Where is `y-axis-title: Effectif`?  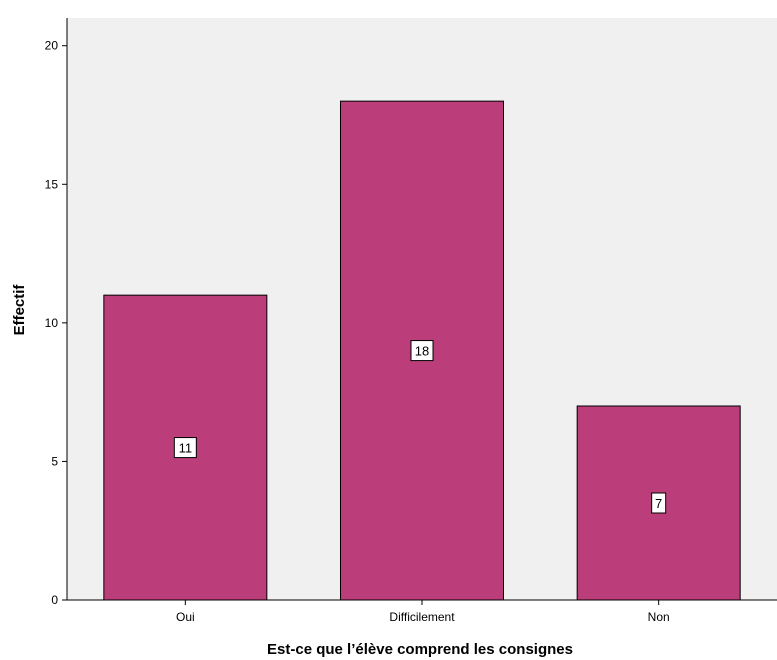
y-axis-title: Effectif is located at coordinates (19, 310).